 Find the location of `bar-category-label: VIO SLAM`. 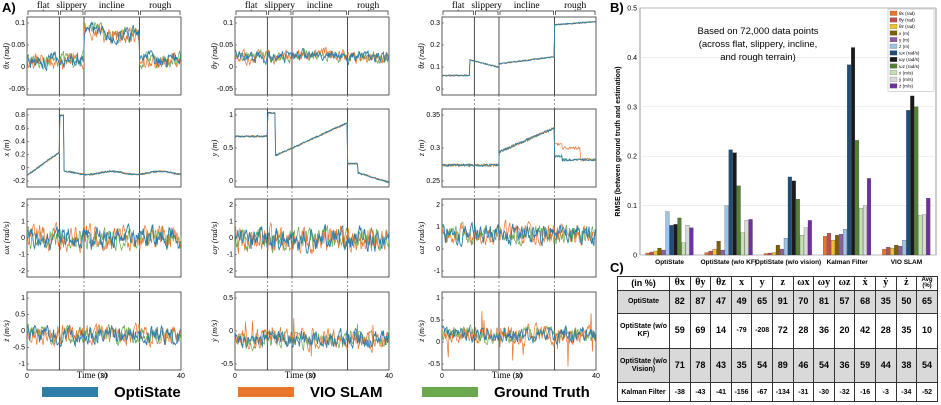

bar-category-label: VIO SLAM is located at coordinates (906, 262).